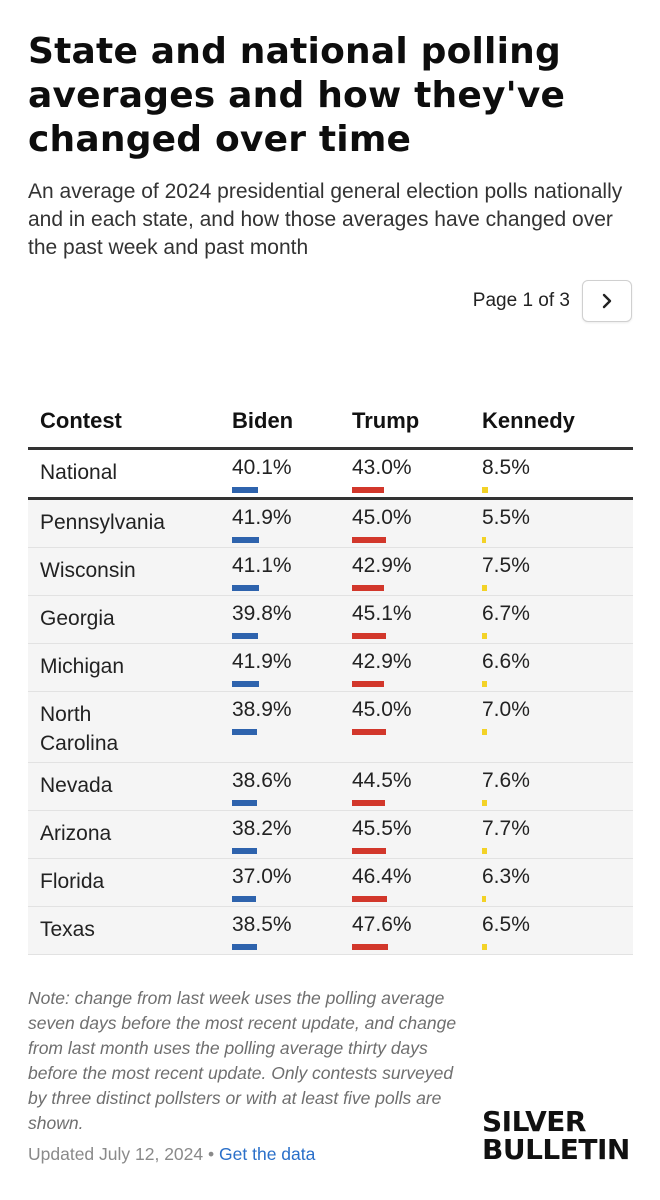 The image size is (660, 1200). What do you see at coordinates (262, 613) in the screenshot?
I see `biden-value: 39.8%` at bounding box center [262, 613].